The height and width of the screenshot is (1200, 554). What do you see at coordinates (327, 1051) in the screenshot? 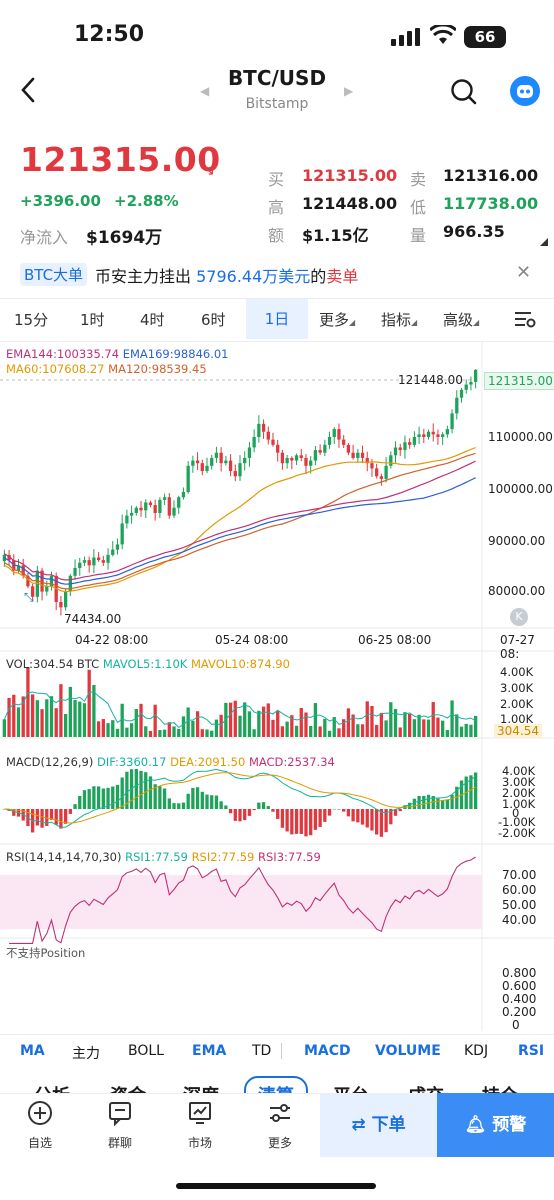
I see `ind-tab-macd: MACD` at bounding box center [327, 1051].